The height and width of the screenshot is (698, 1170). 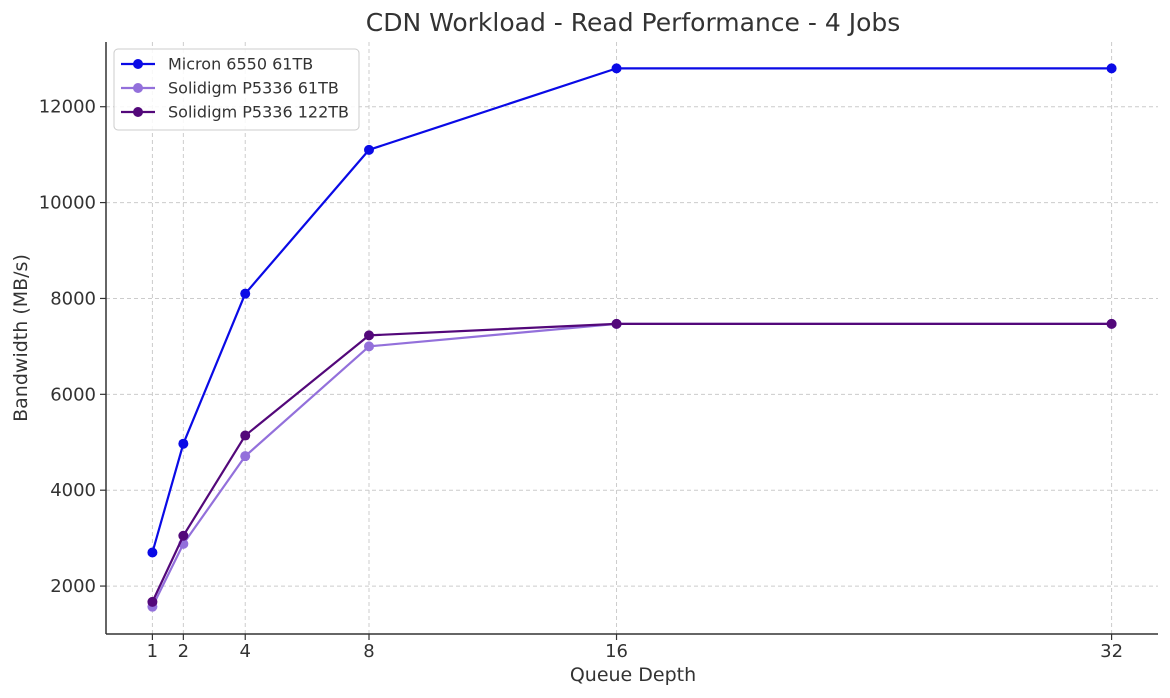 What do you see at coordinates (73, 586) in the screenshot?
I see `y-tick-label: 2000` at bounding box center [73, 586].